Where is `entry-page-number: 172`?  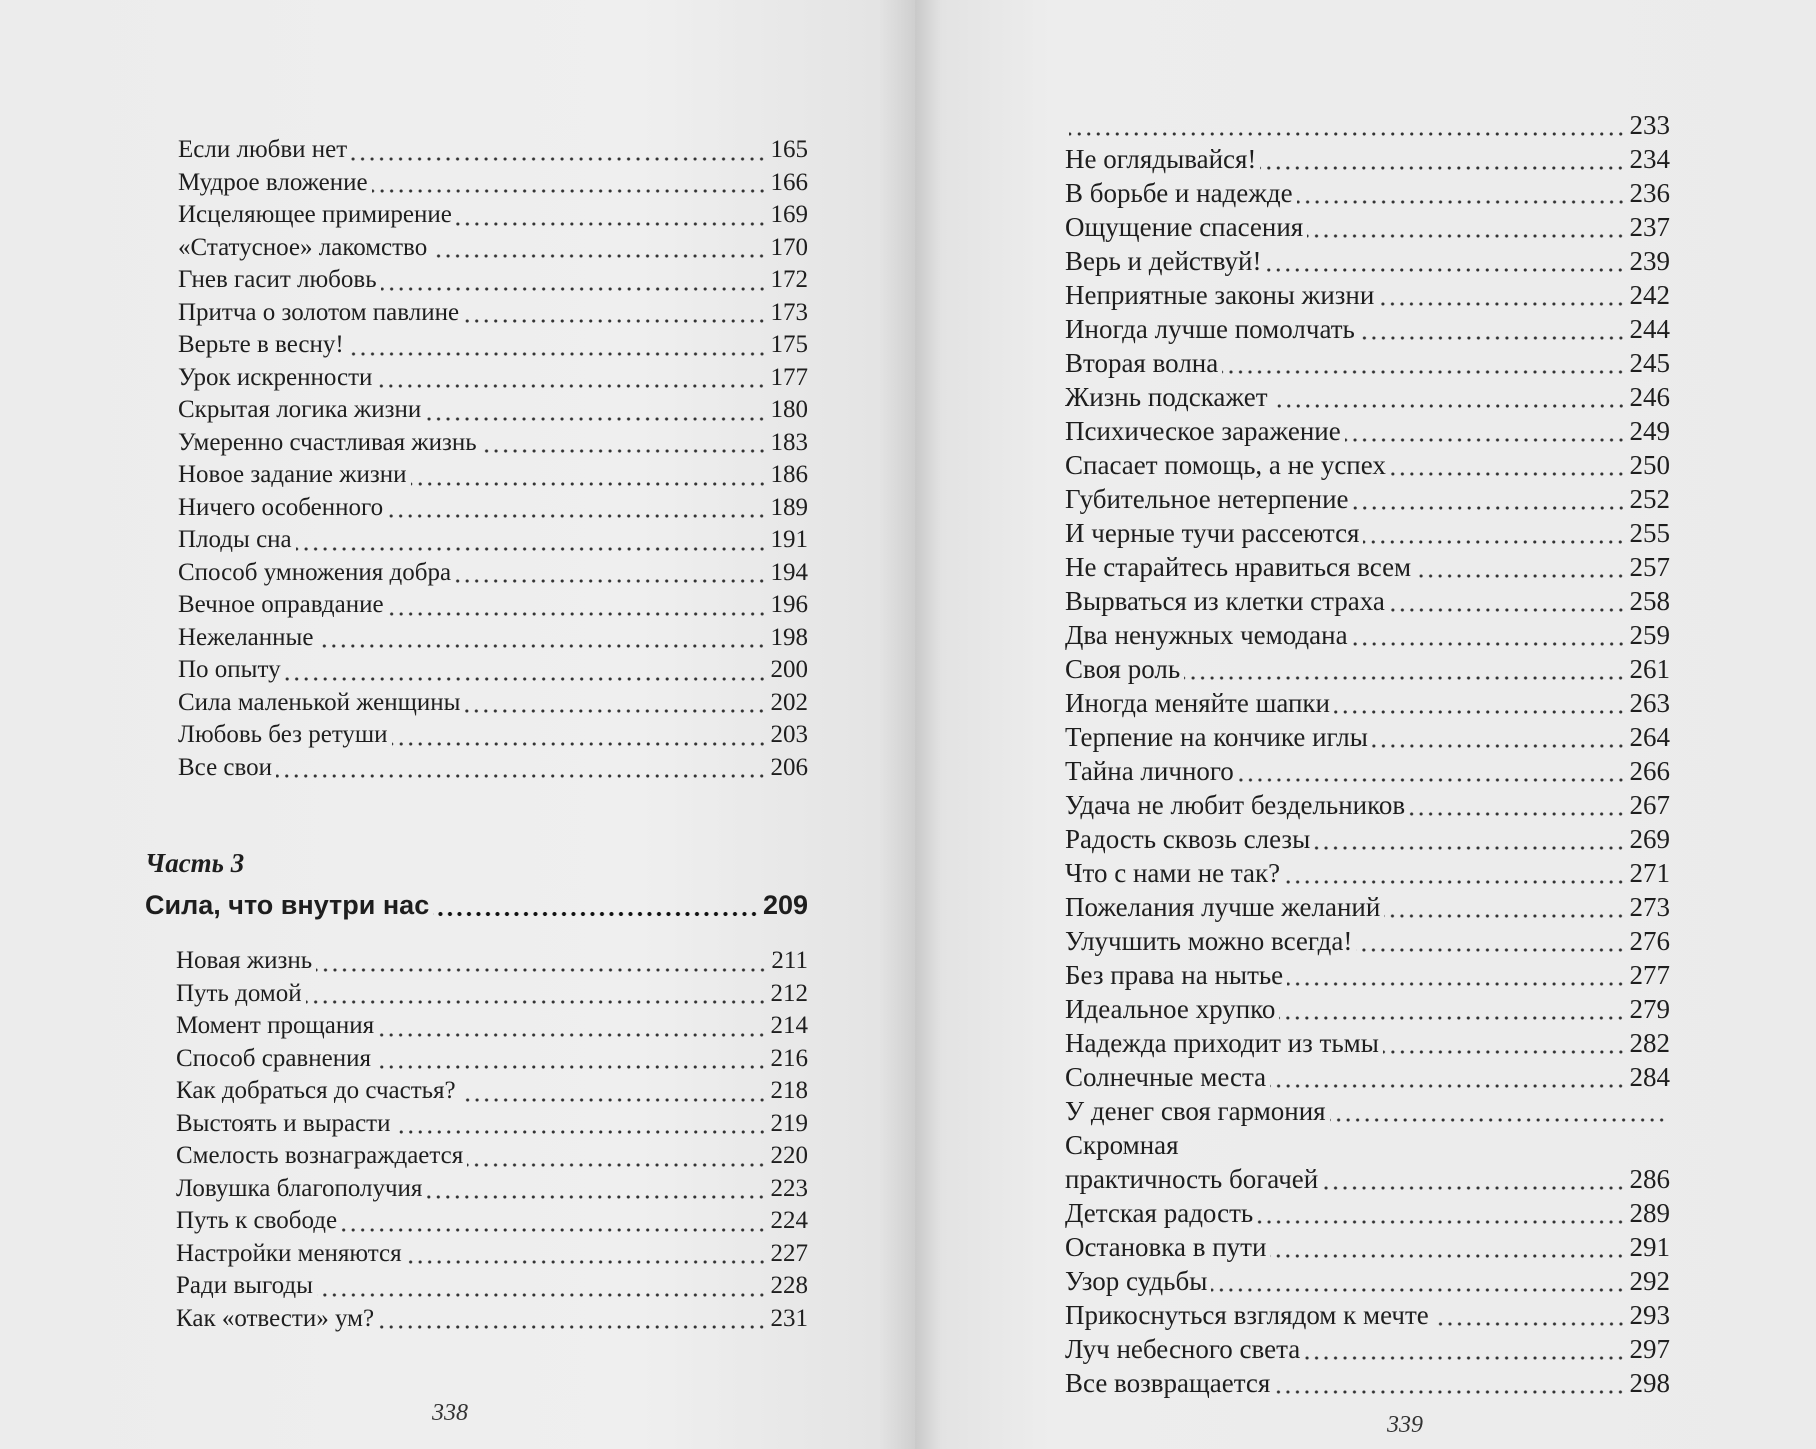 entry-page-number: 172 is located at coordinates (789, 279).